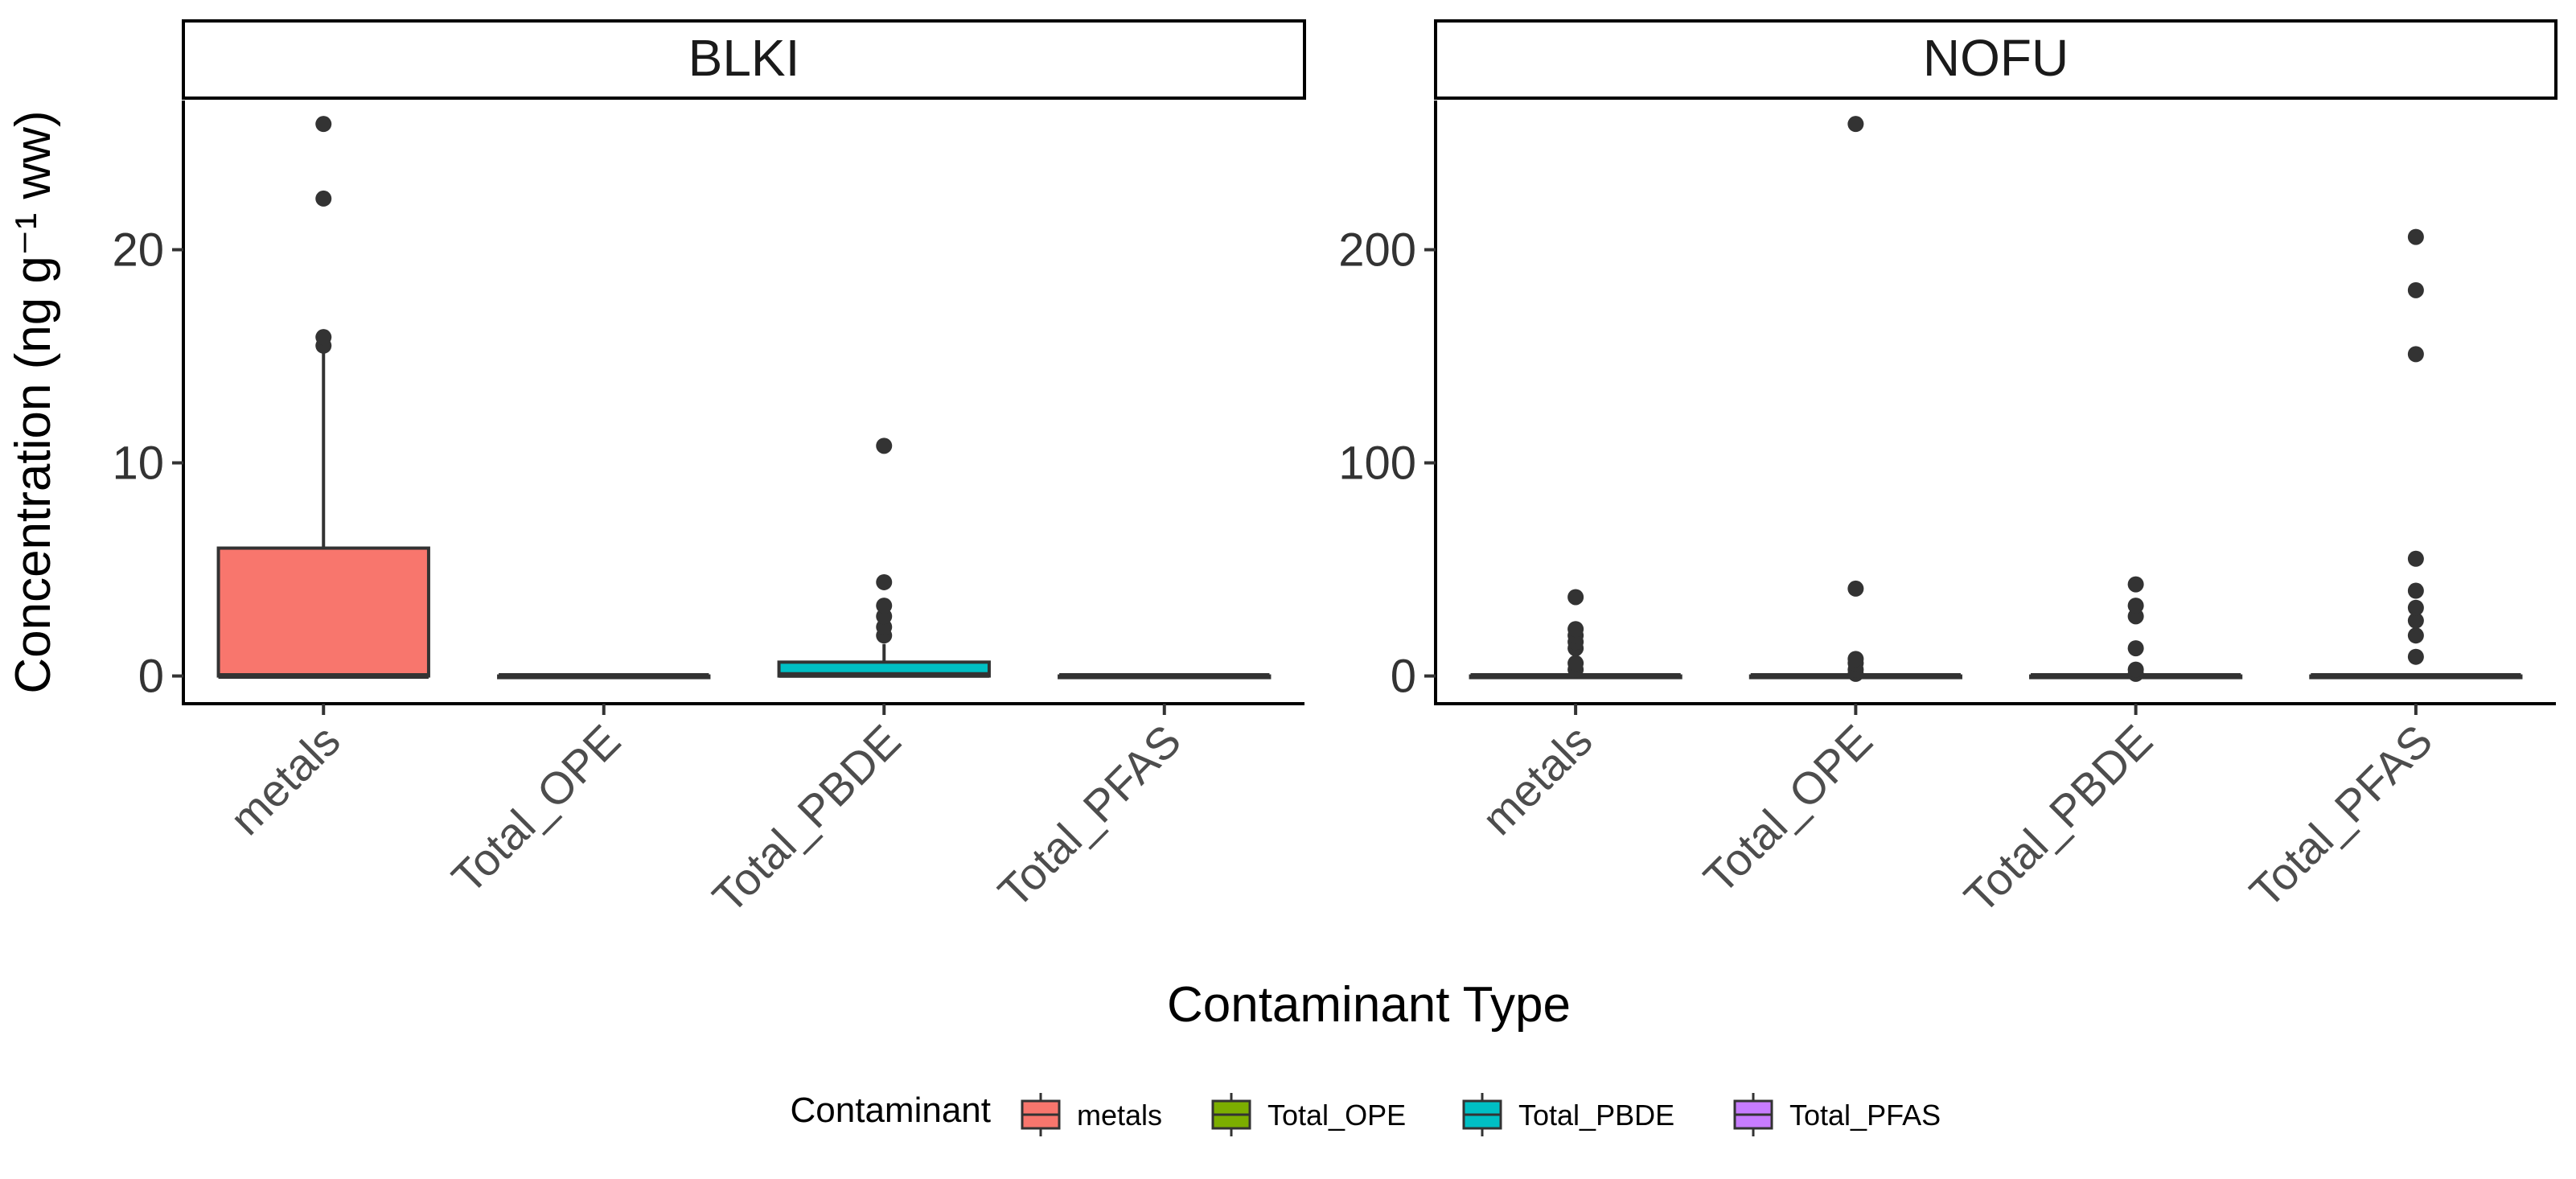 This screenshot has width=2576, height=1179. What do you see at coordinates (1369, 1005) in the screenshot?
I see `x-axis-title: Contaminant Type` at bounding box center [1369, 1005].